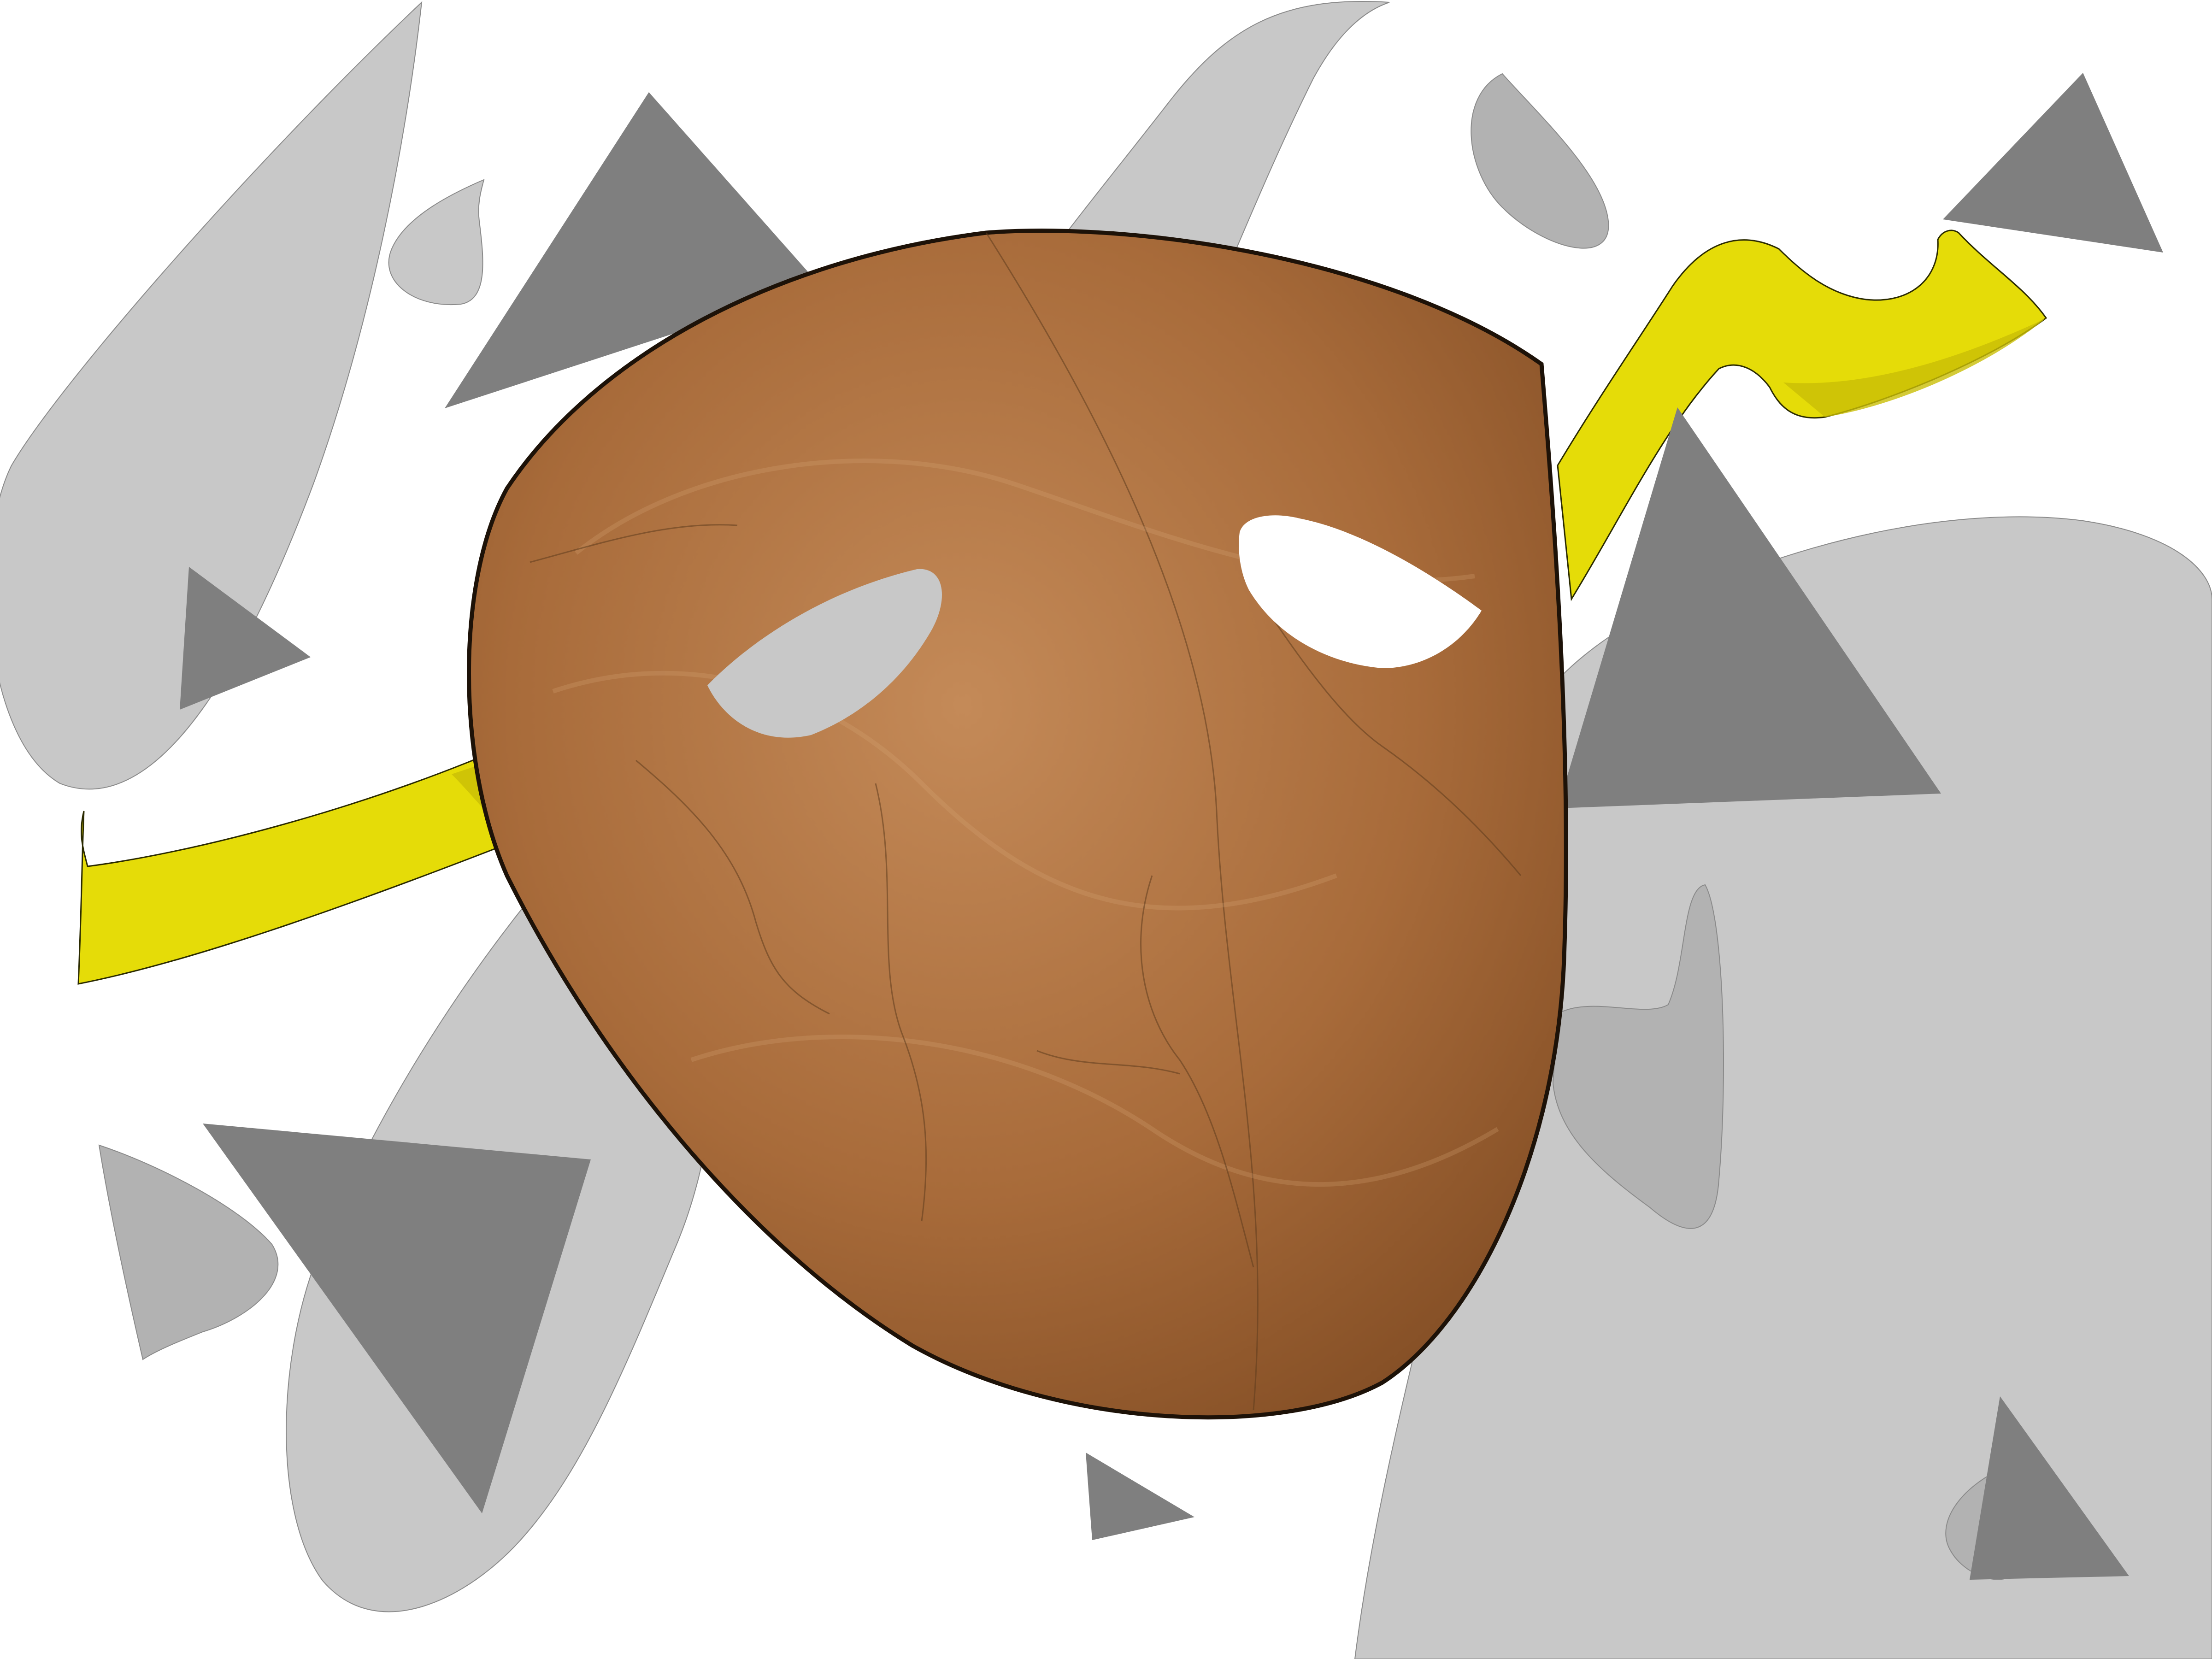  Describe the element at coordinates (824, 653) in the screenshot. I see `mask-left-eye-hole` at that location.